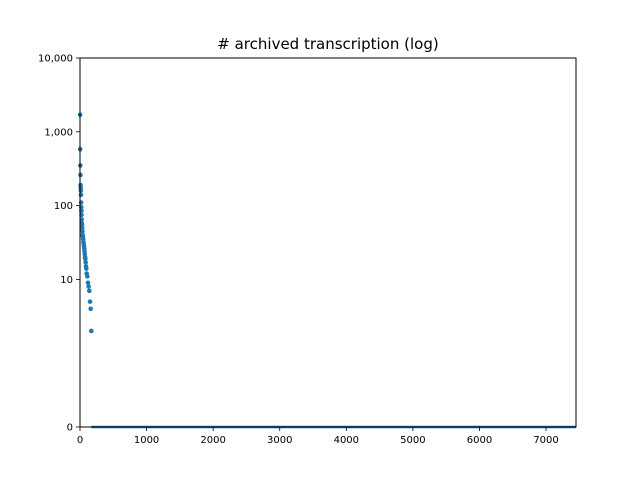 This screenshot has height=480, width=640. Describe the element at coordinates (63, 206) in the screenshot. I see `y-tick-label: 100` at that location.